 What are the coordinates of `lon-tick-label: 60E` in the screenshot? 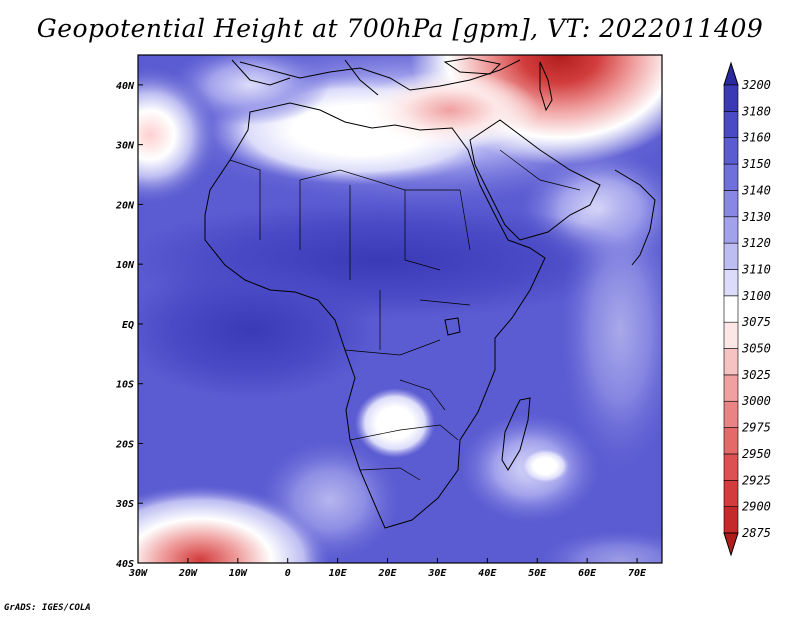 It's located at (587, 573).